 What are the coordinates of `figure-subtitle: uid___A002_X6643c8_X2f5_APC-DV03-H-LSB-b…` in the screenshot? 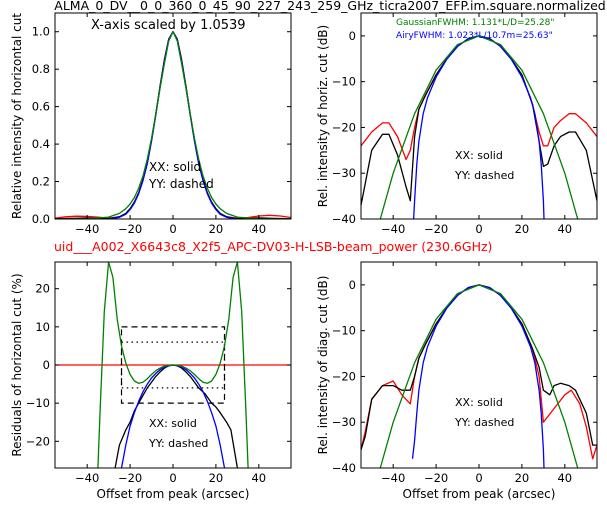 It's located at (273, 246).